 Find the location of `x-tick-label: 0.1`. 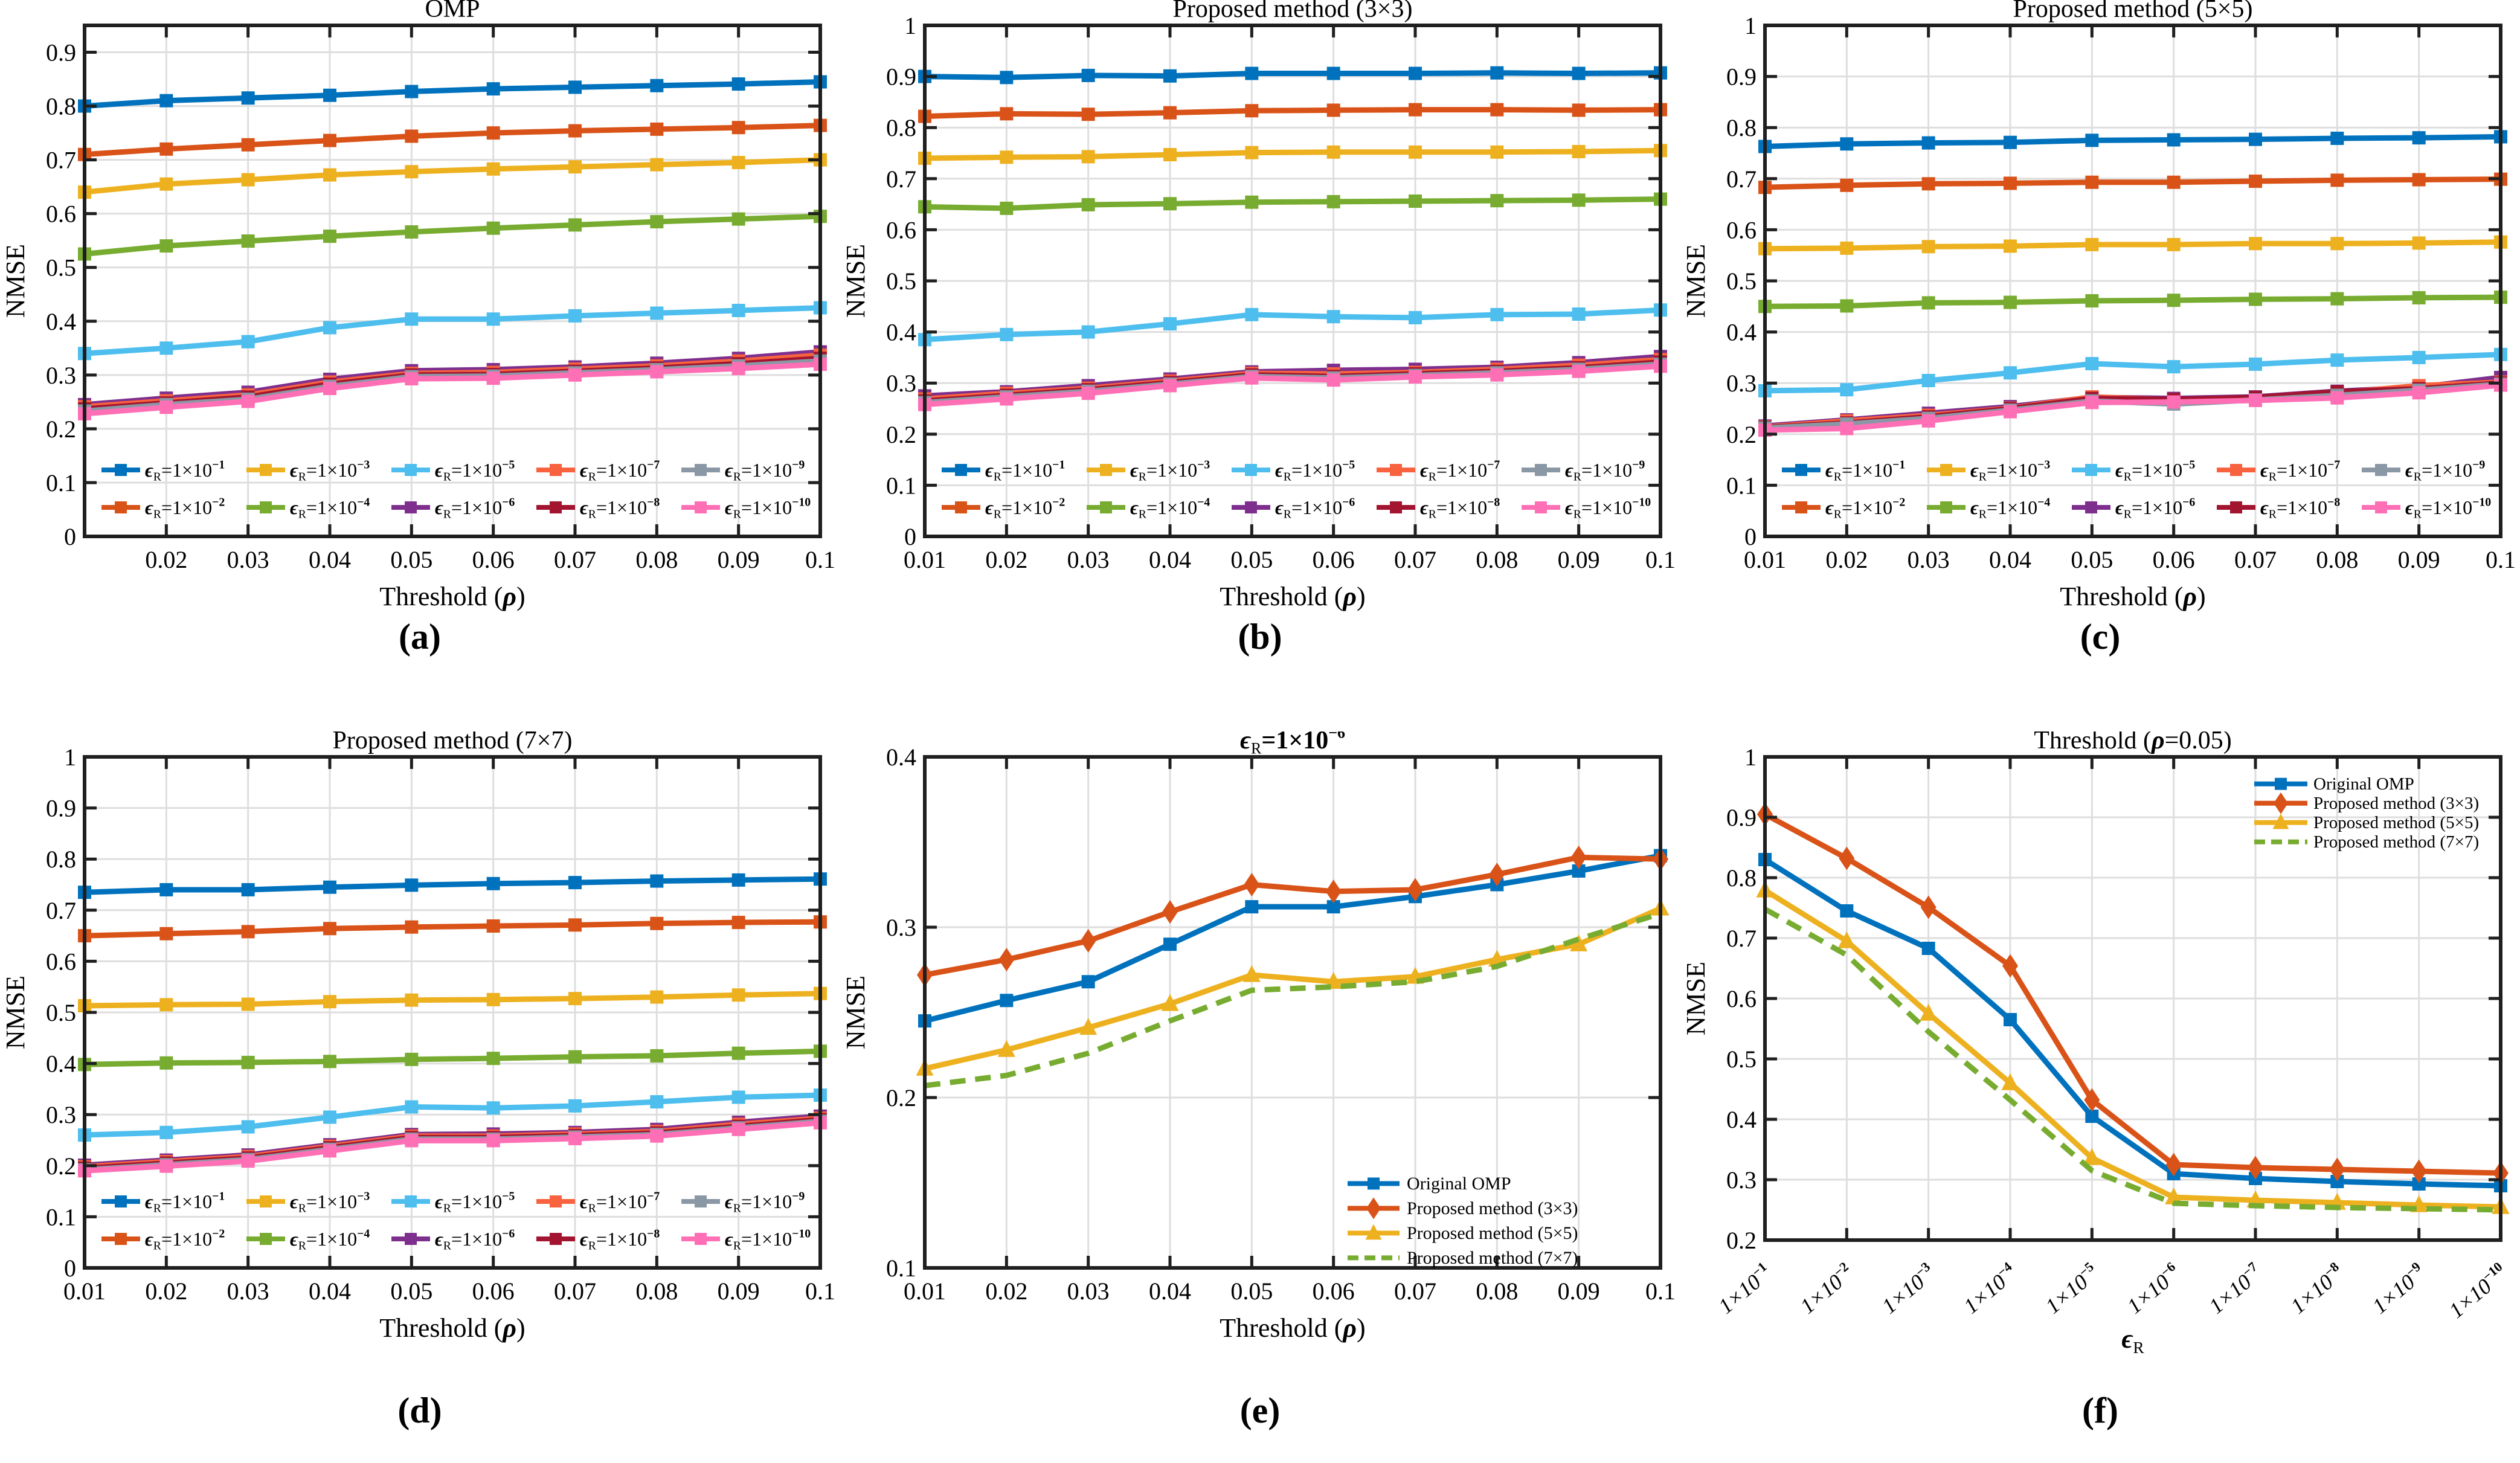

x-tick-label: 0.1 is located at coordinates (820, 559).